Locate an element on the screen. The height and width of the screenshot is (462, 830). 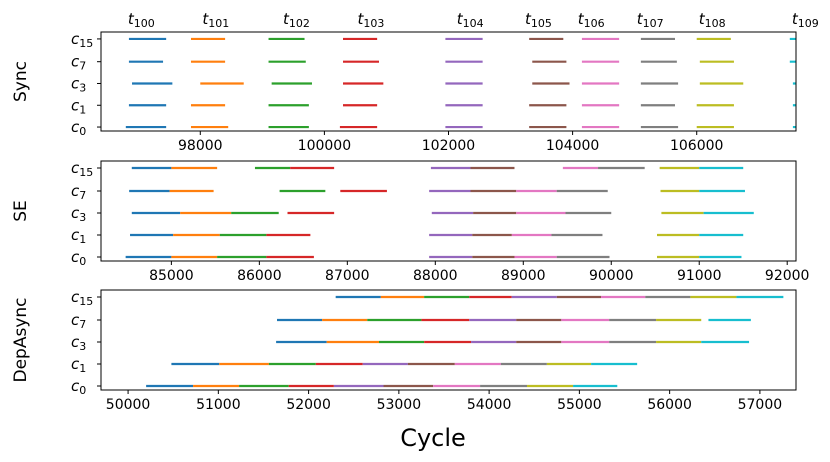
sync-time-label: t101 is located at coordinates (215, 20).